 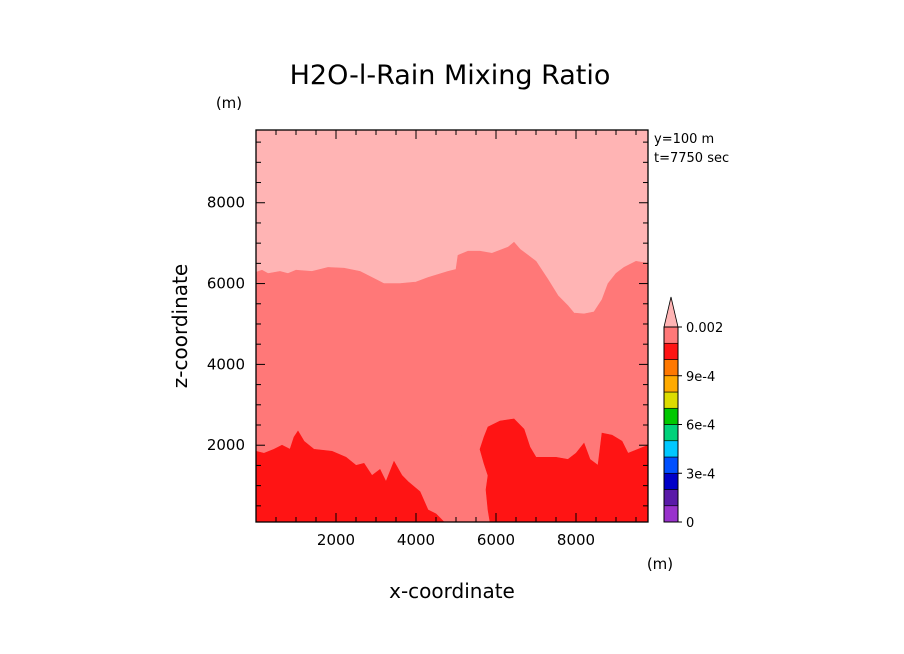 What do you see at coordinates (684, 139) in the screenshot?
I see `info-y-position: y=100 m` at bounding box center [684, 139].